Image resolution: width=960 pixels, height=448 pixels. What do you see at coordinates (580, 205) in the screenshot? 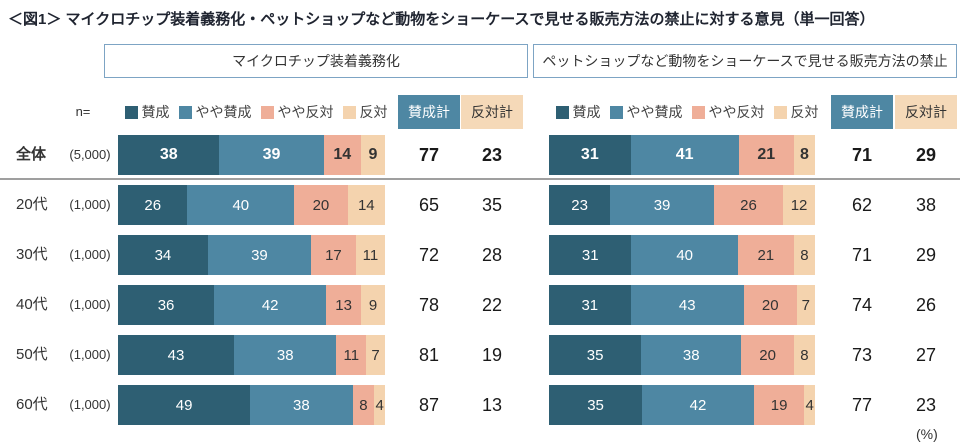
I see `bar-segment-agree: 23` at bounding box center [580, 205].